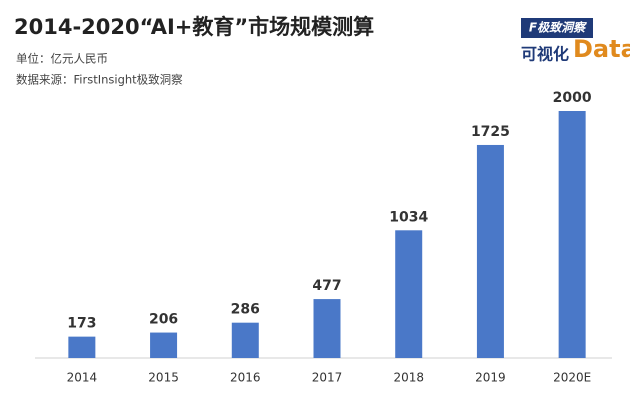 This screenshot has width=630, height=402. What do you see at coordinates (99, 80) in the screenshot?
I see `chart-source: 数据来源：FirstInsight极致洞察` at bounding box center [99, 80].